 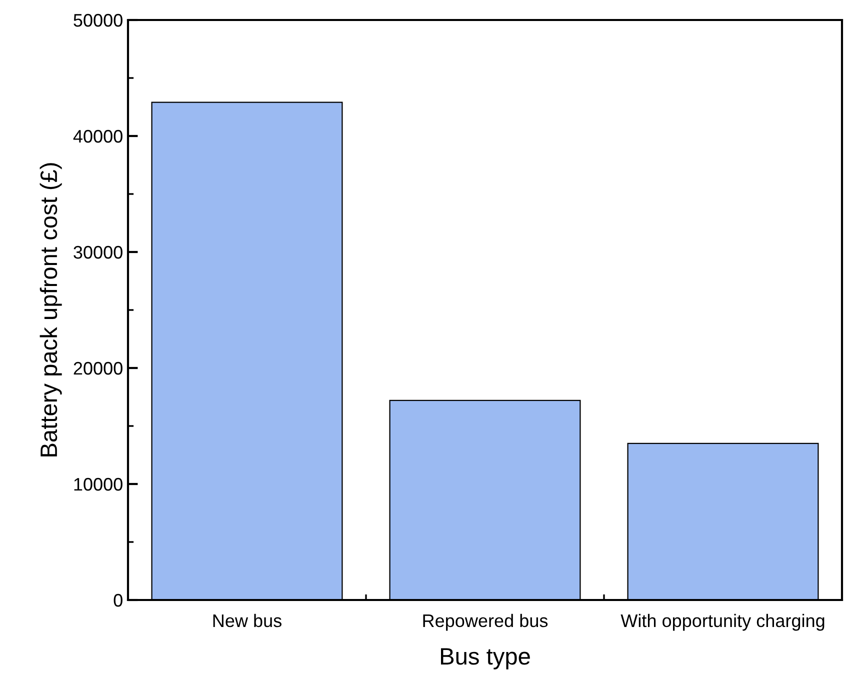 What do you see at coordinates (98, 20) in the screenshot?
I see `y-tick-label: 50000` at bounding box center [98, 20].